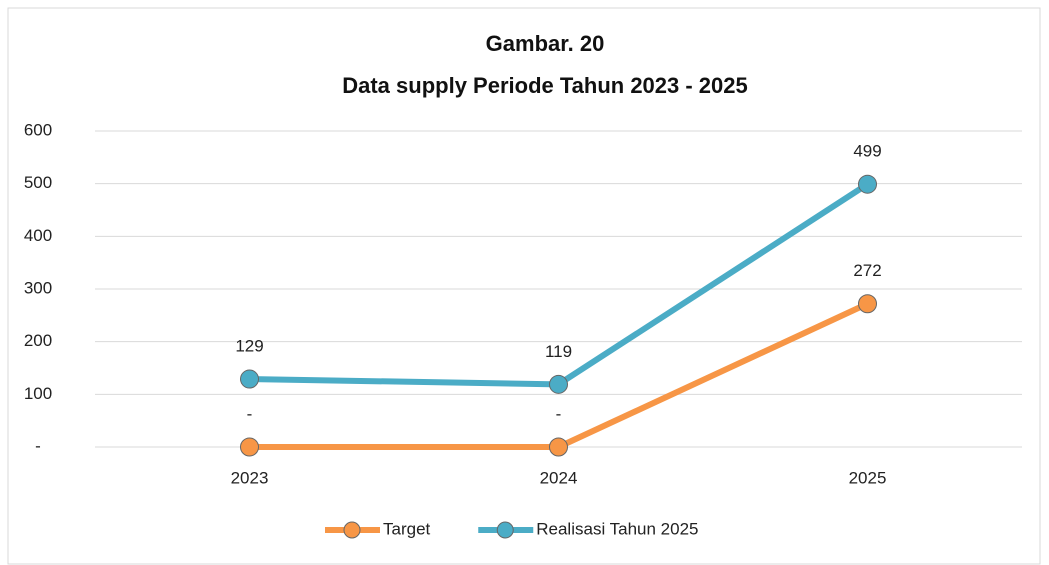  What do you see at coordinates (38, 287) in the screenshot?
I see `y-tick-label: 300` at bounding box center [38, 287].